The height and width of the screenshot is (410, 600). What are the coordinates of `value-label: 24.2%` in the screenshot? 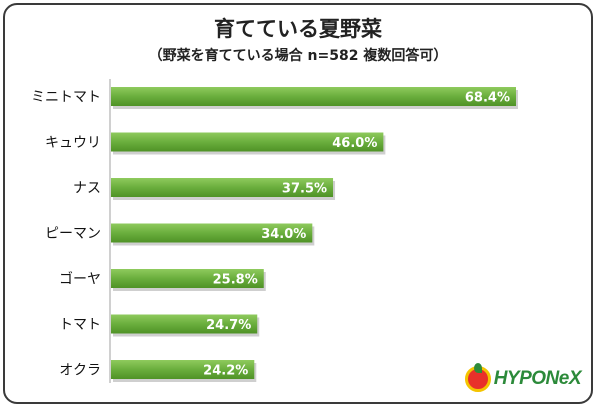 It's located at (225, 371).